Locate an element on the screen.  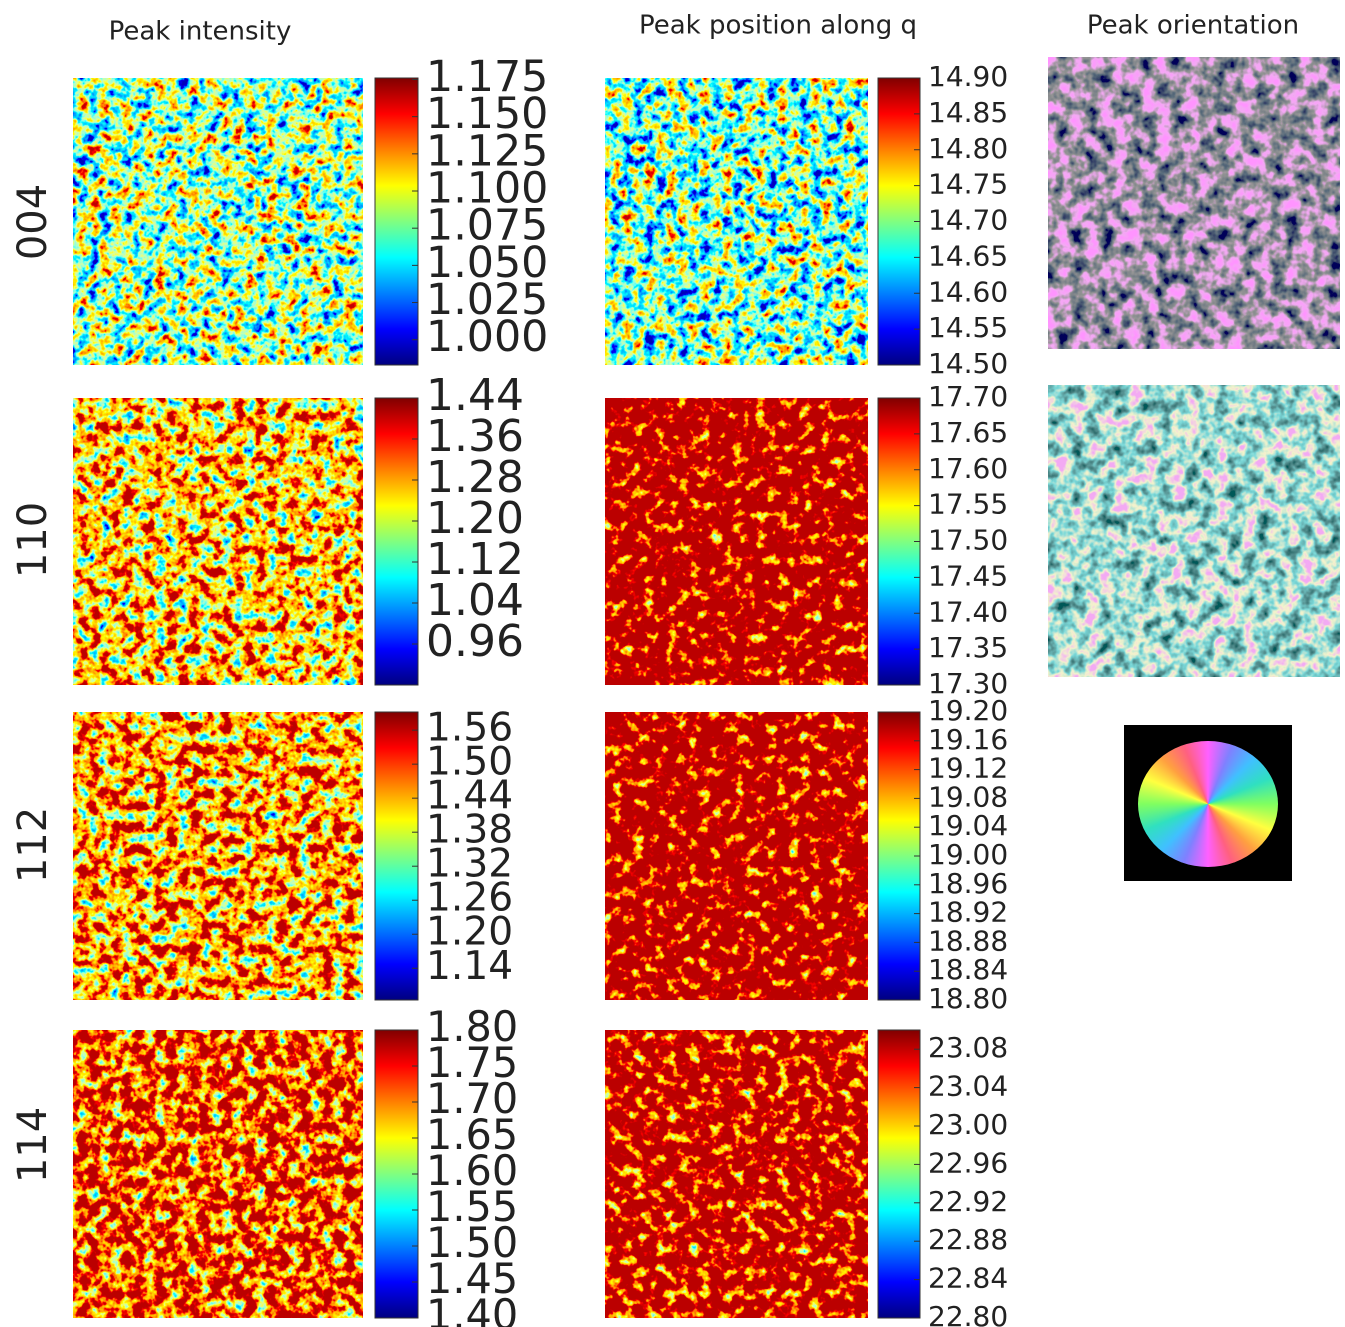
colorbar-tick-label: 1.075 is located at coordinates (487, 226).